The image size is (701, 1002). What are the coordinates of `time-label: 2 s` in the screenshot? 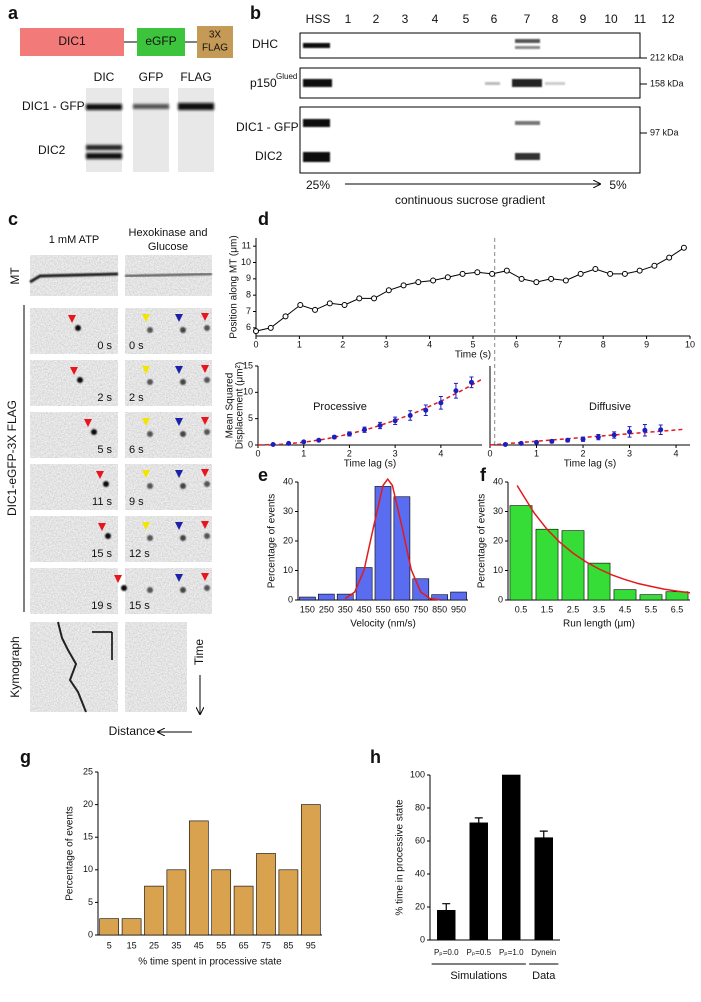 It's located at (104, 398).